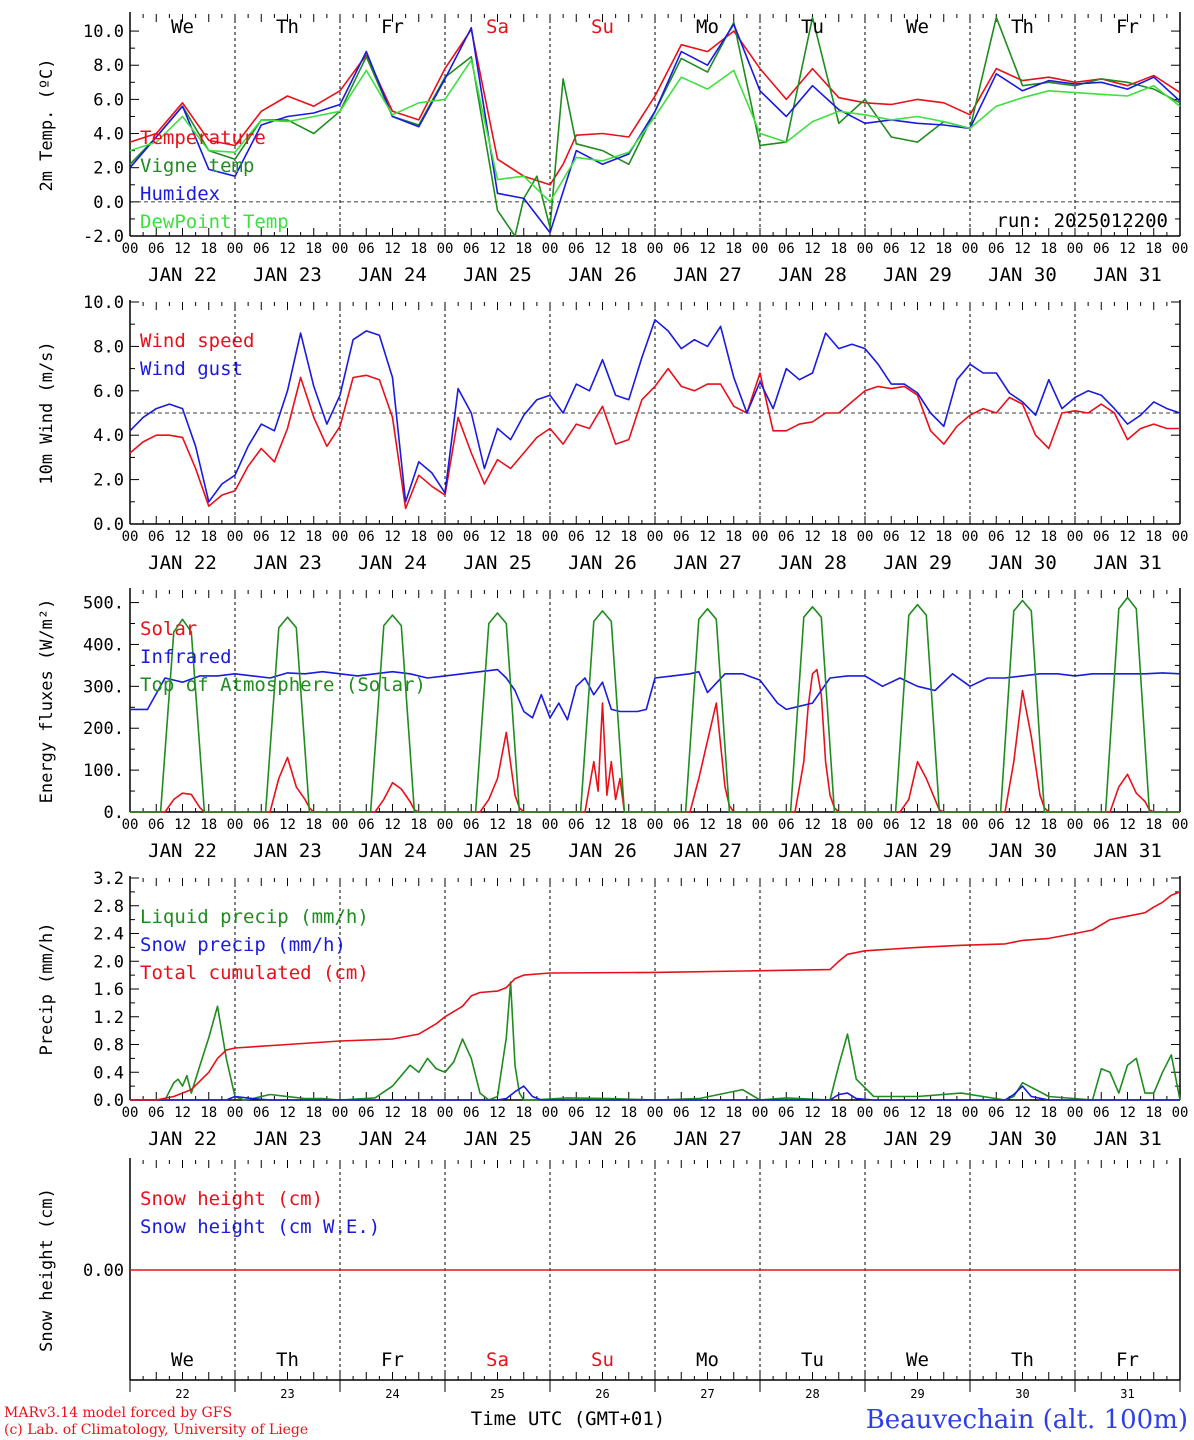 The image size is (1194, 1440). I want to click on legend-entry: Temperature, so click(203, 138).